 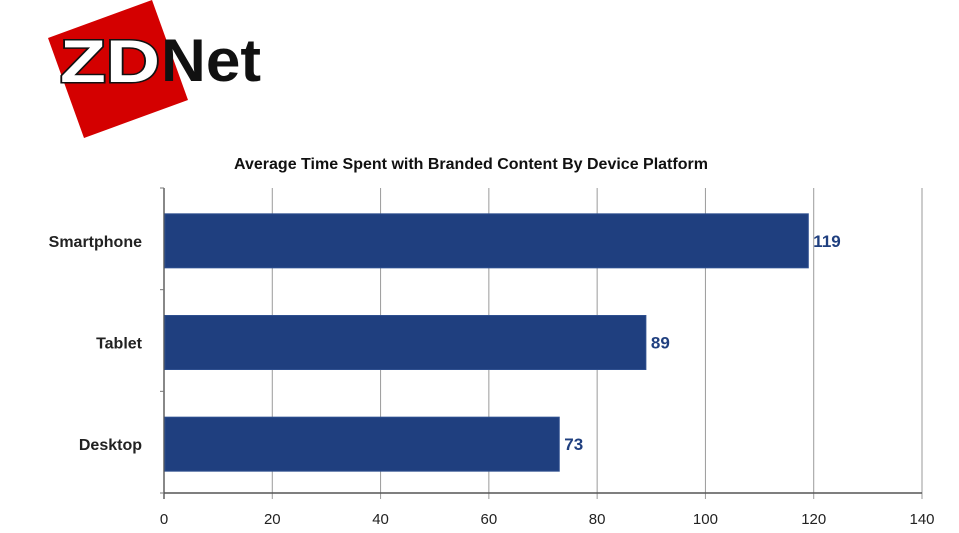 I want to click on category-label: Tablet, so click(x=119, y=344).